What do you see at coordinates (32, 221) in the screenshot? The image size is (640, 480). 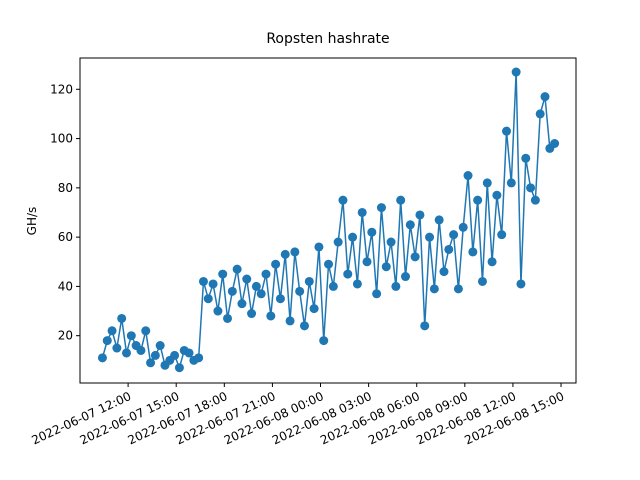 I see `y-axis-label: GH/s` at bounding box center [32, 221].